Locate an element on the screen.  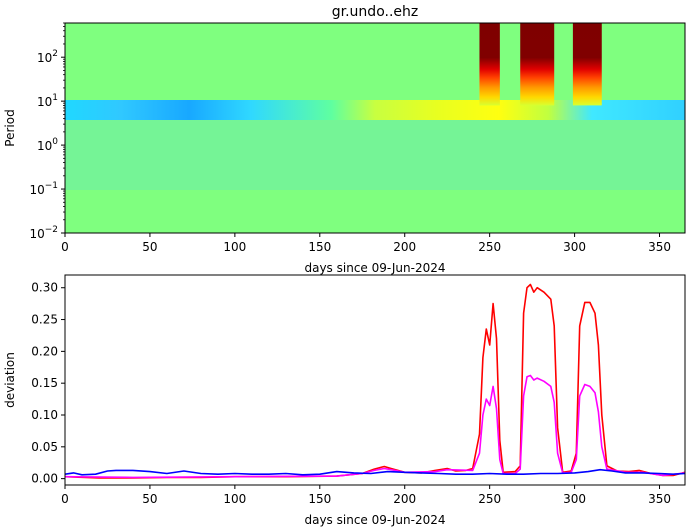
line-x-tick-label: 300 is located at coordinates (574, 499).